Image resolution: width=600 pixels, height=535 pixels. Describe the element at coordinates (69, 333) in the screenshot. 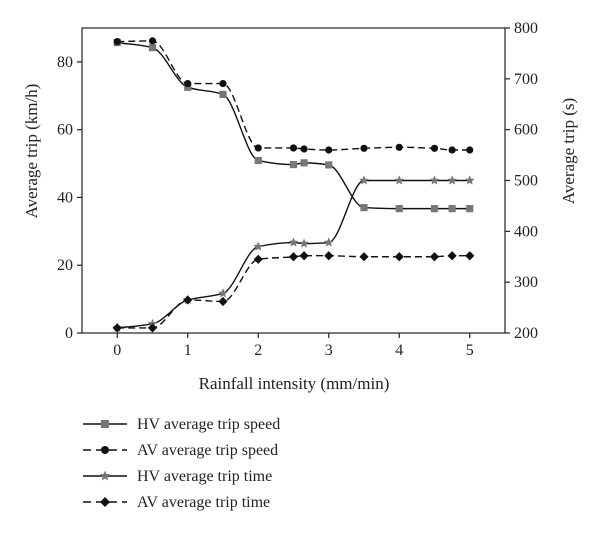

I see `y-left-tick-label: 0` at that location.